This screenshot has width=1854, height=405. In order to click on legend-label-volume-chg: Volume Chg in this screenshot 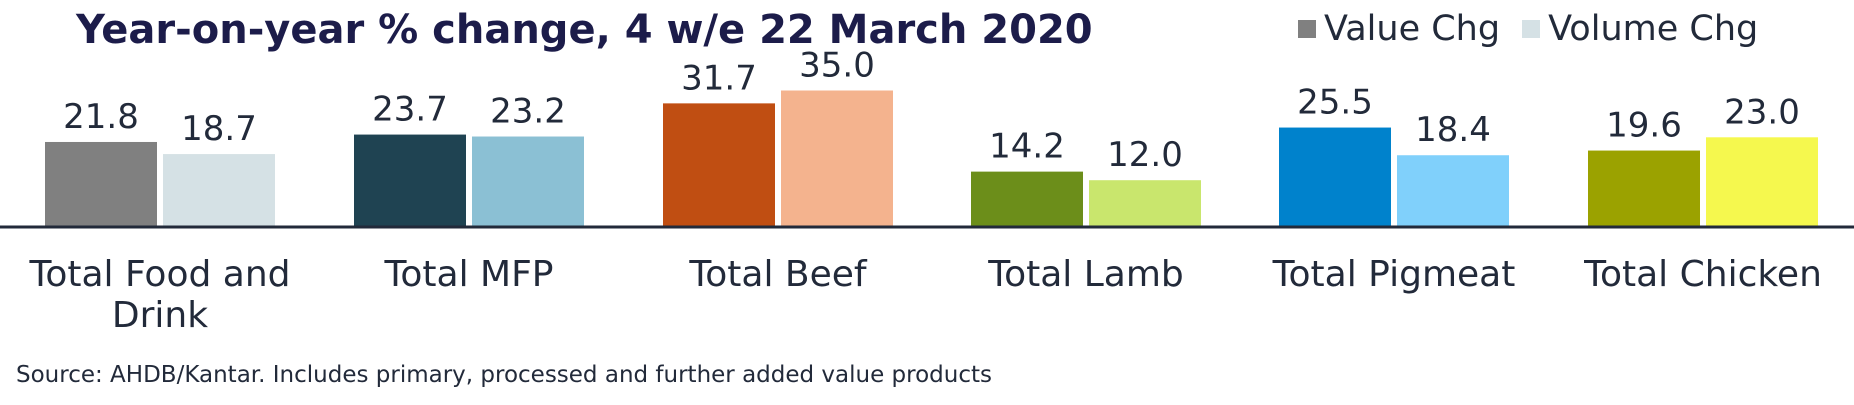, I will do `click(1653, 29)`.